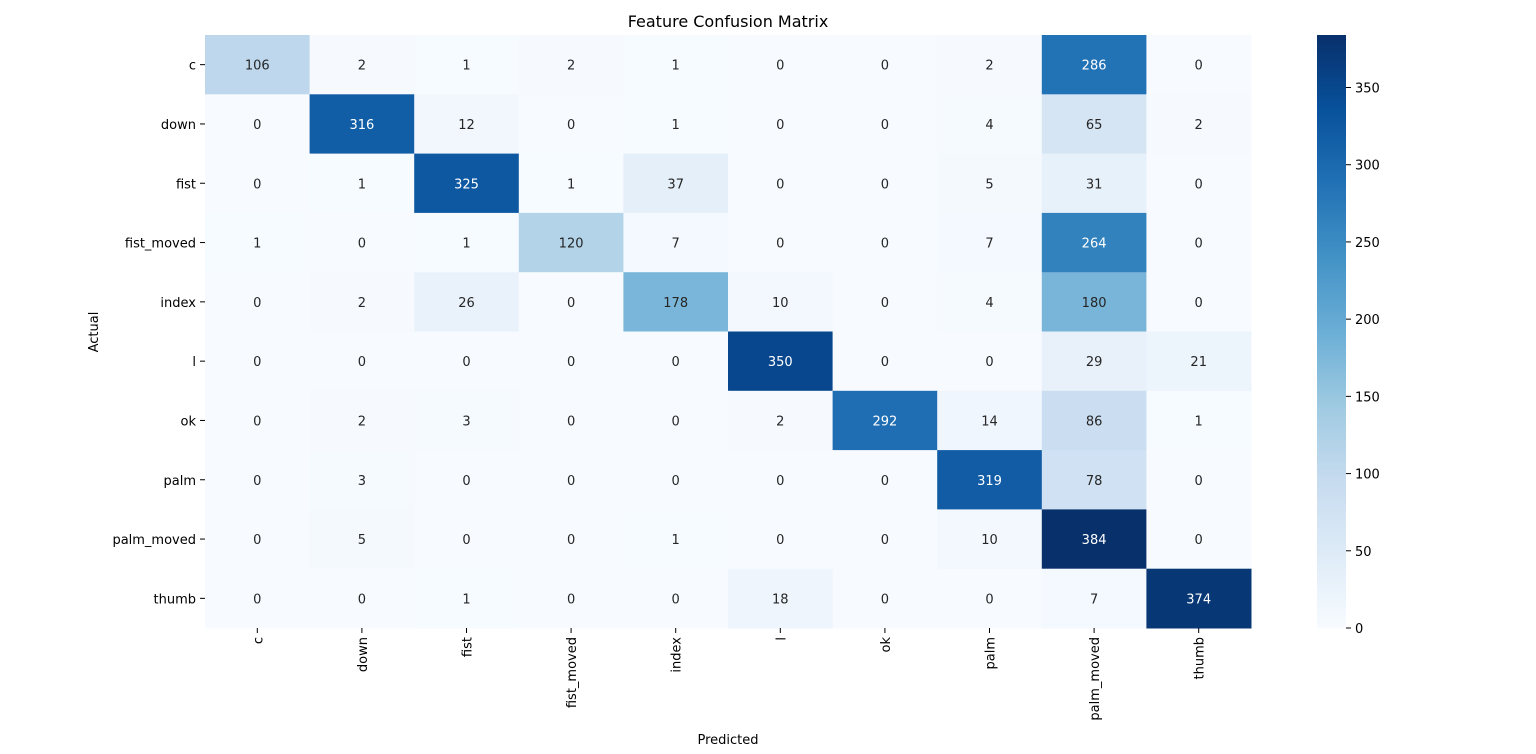  I want to click on cell-value-label: 264, so click(1094, 244).